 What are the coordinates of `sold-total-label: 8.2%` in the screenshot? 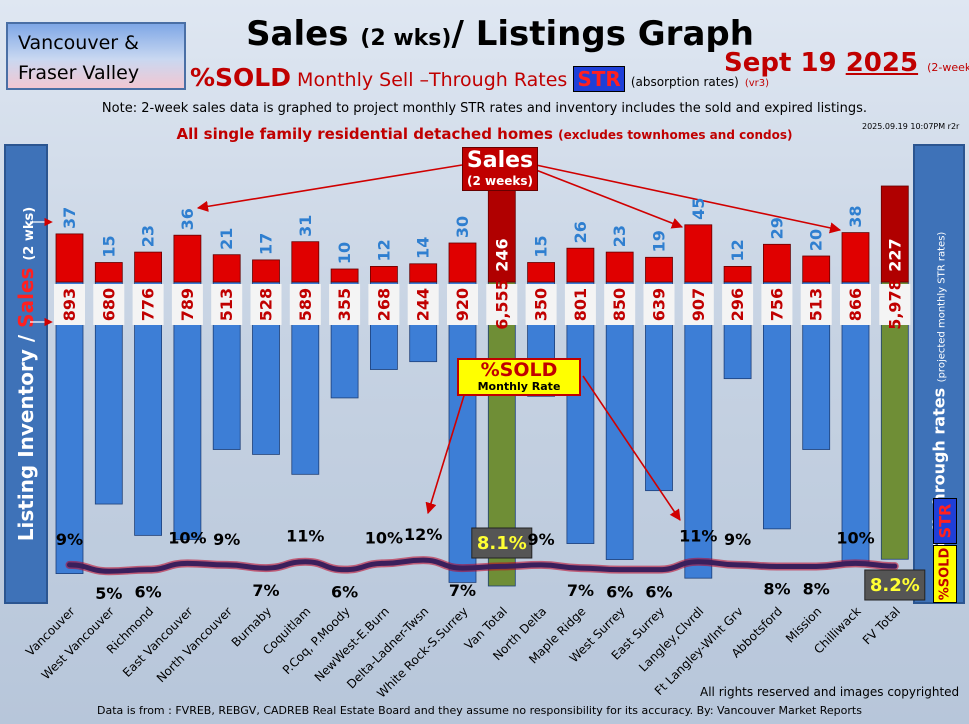 It's located at (895, 585).